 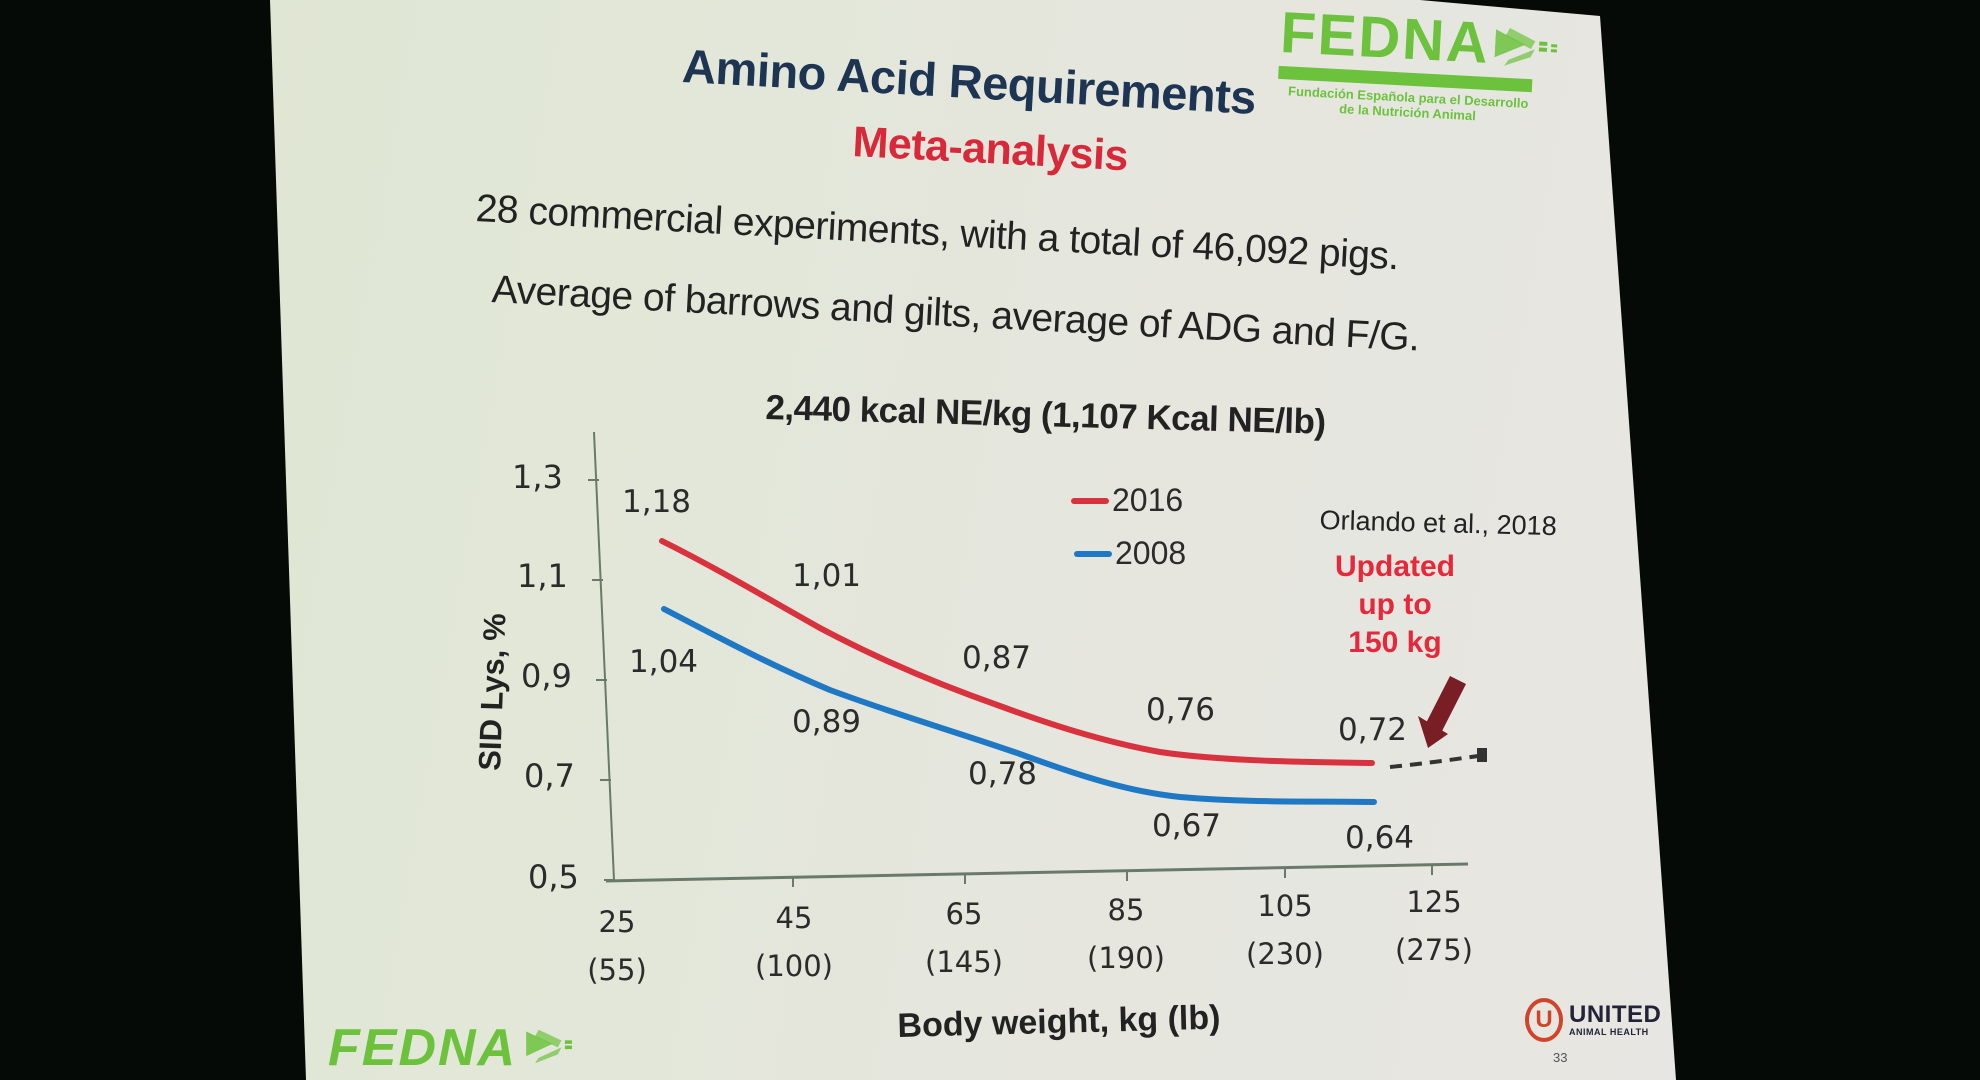 I want to click on x-tick-lb: (190), so click(x=1126, y=958).